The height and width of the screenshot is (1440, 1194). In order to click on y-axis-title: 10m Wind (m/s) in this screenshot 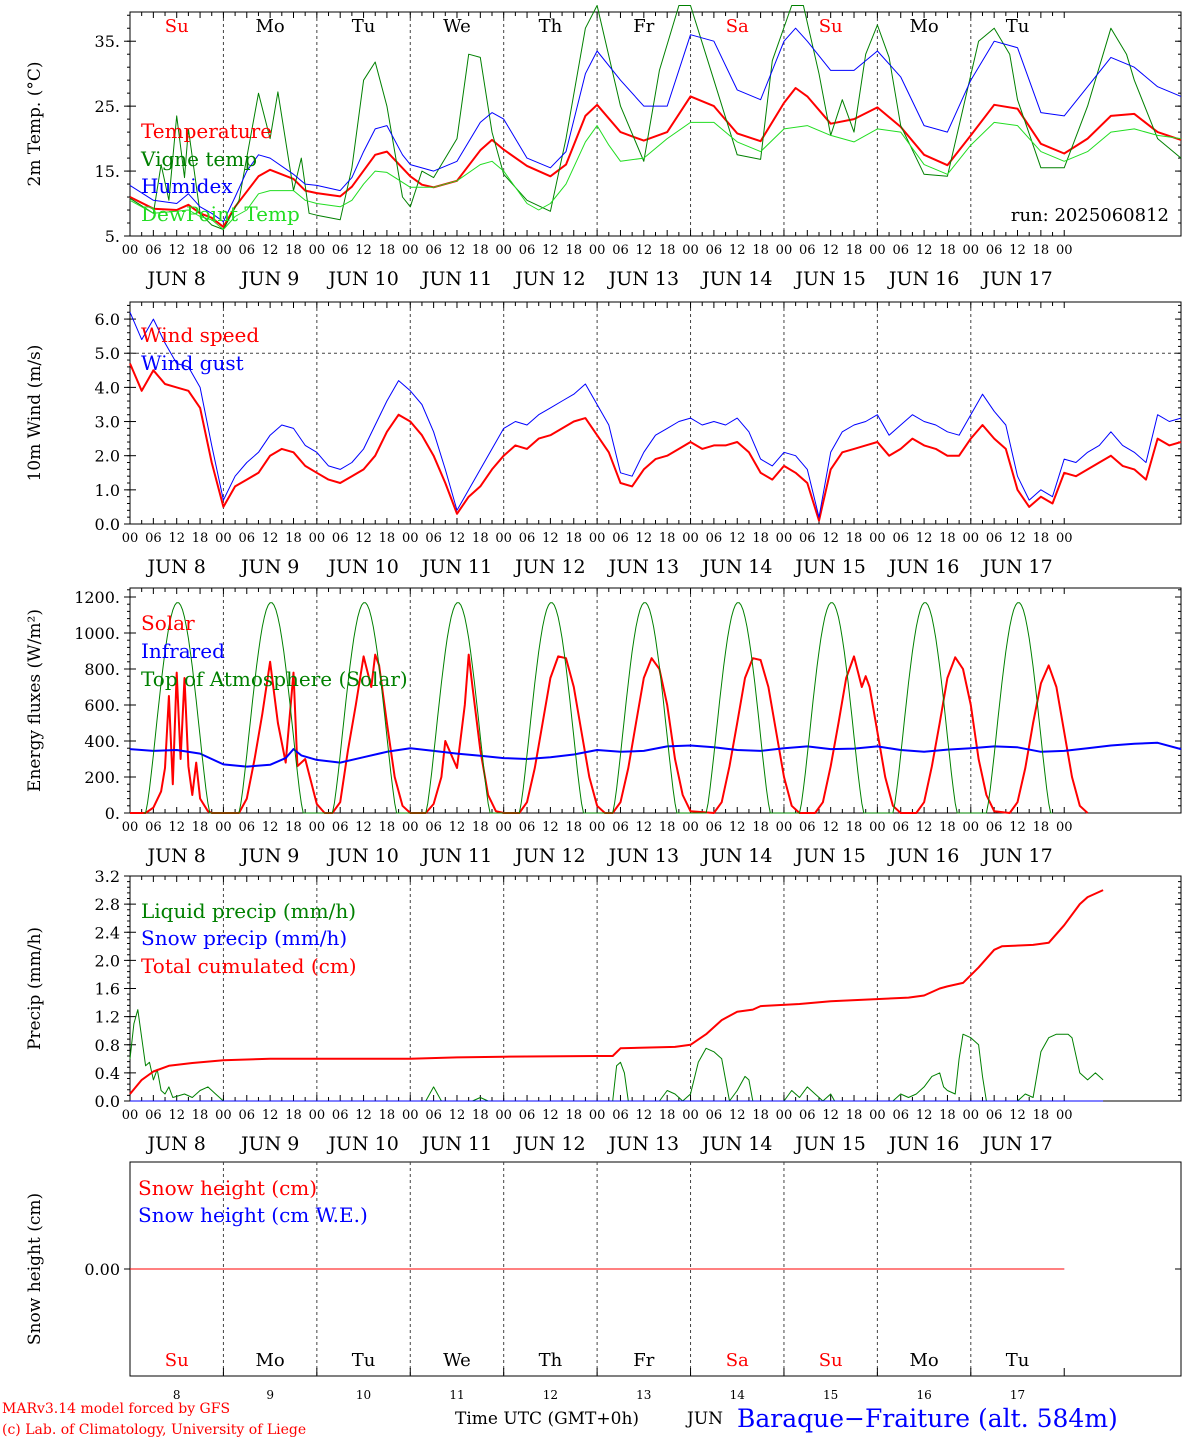, I will do `click(35, 413)`.